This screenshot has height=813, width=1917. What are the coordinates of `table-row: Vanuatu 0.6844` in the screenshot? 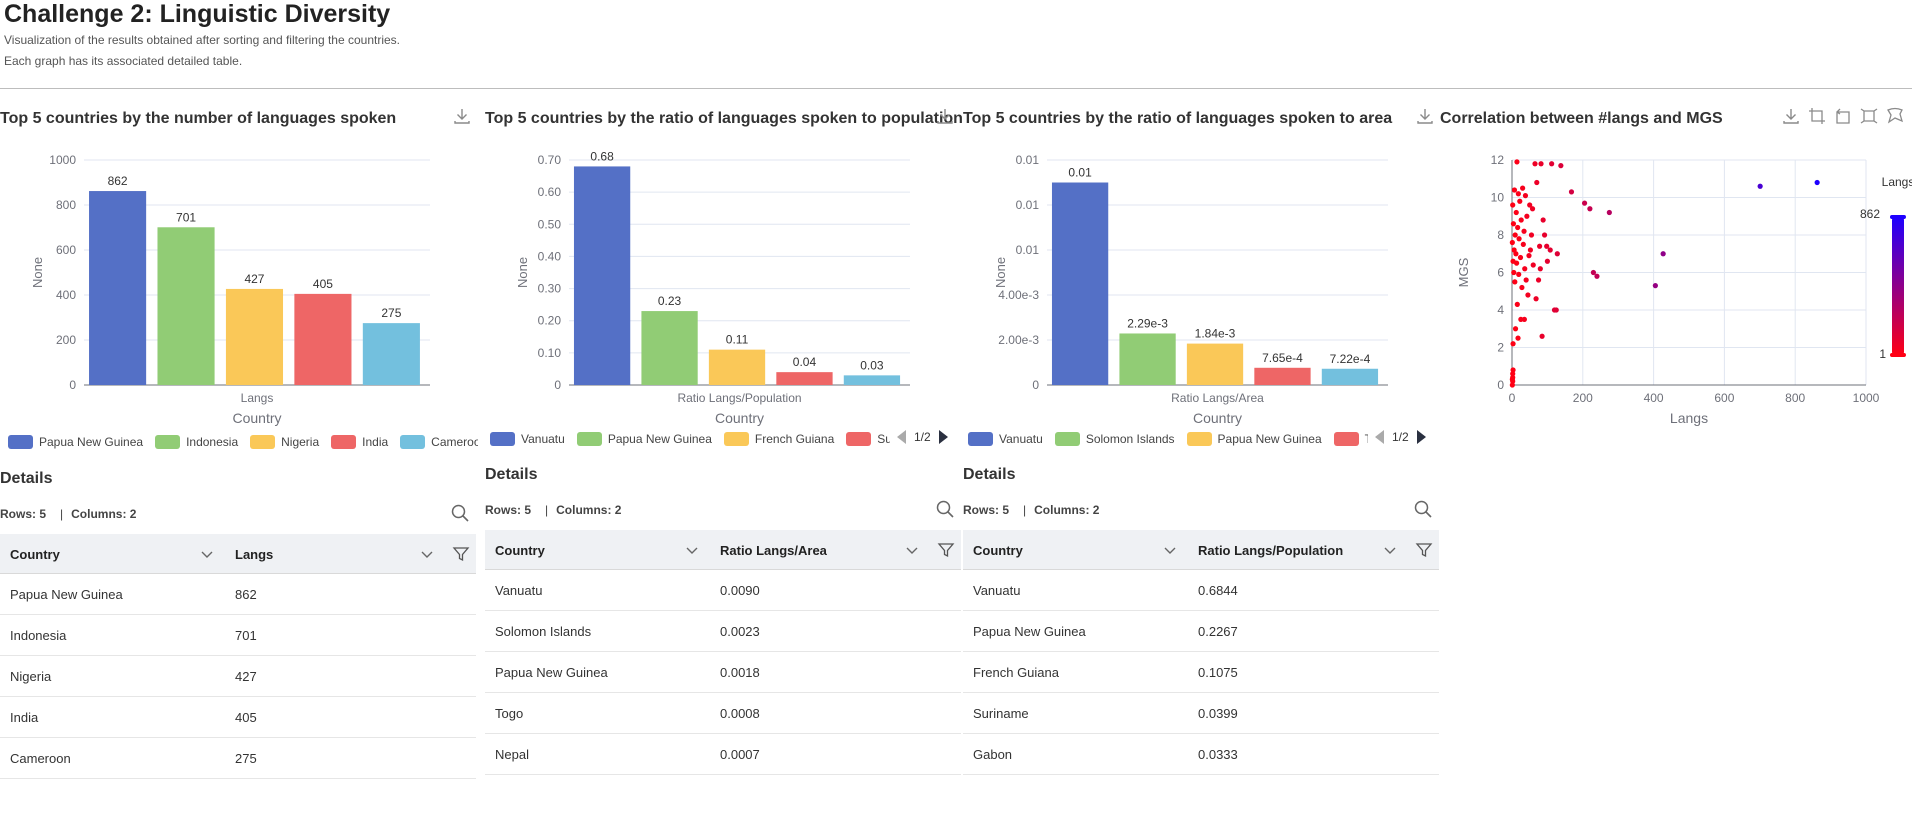 It's located at (1201, 590).